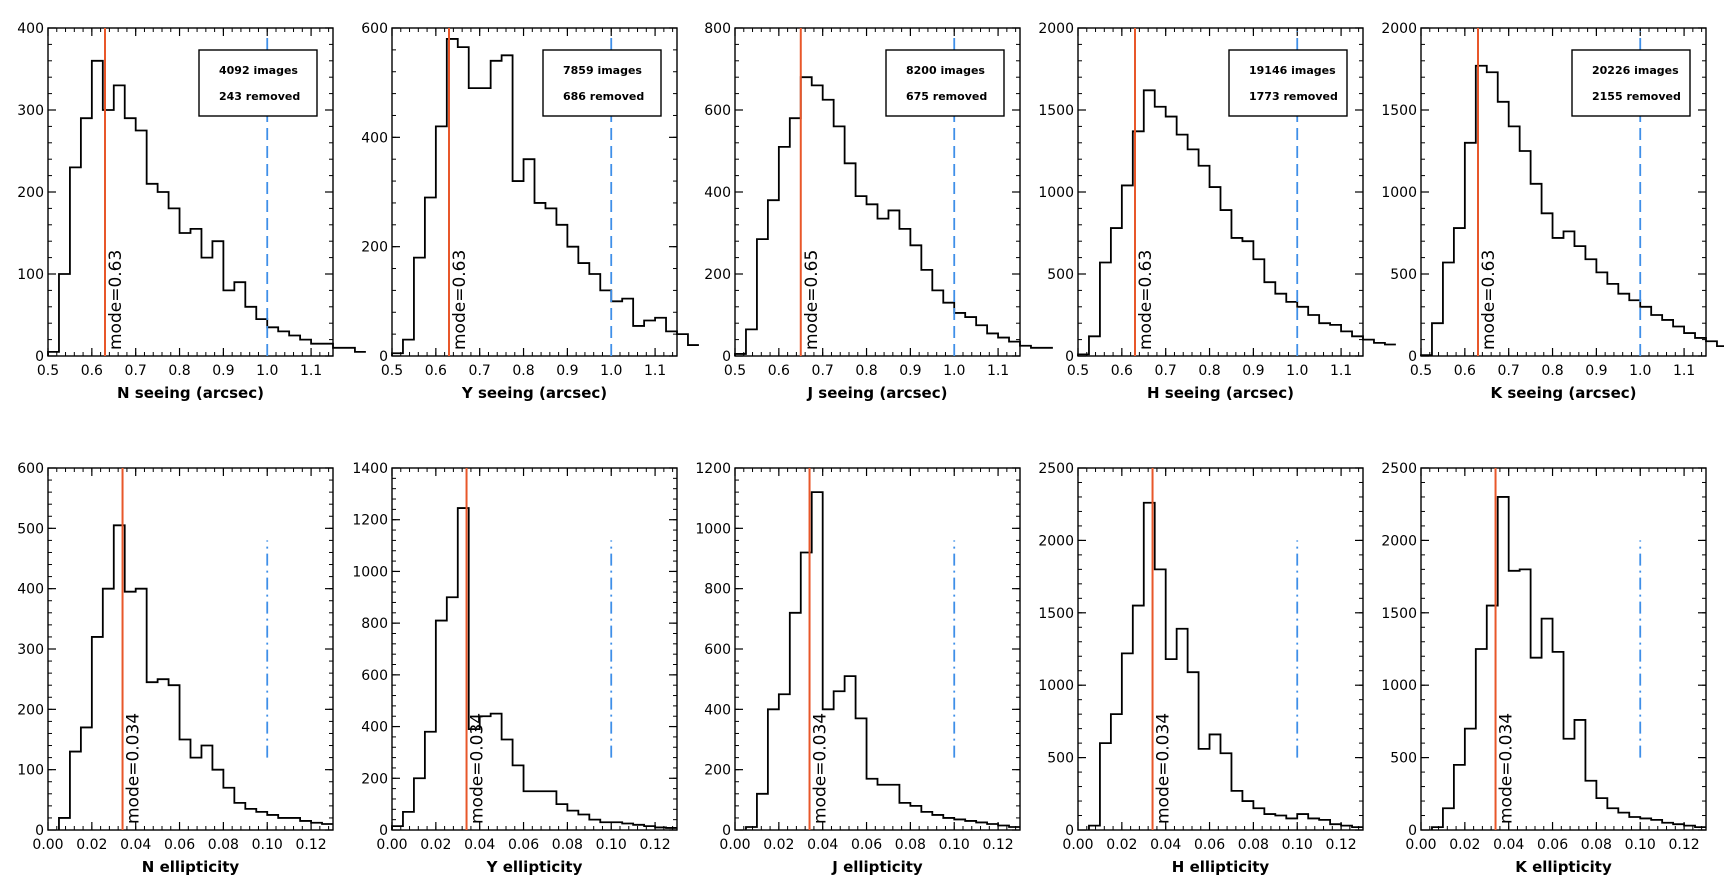 The width and height of the screenshot is (1724, 890). Describe the element at coordinates (1683, 845) in the screenshot. I see `x-tick-label: 0.12` at that location.